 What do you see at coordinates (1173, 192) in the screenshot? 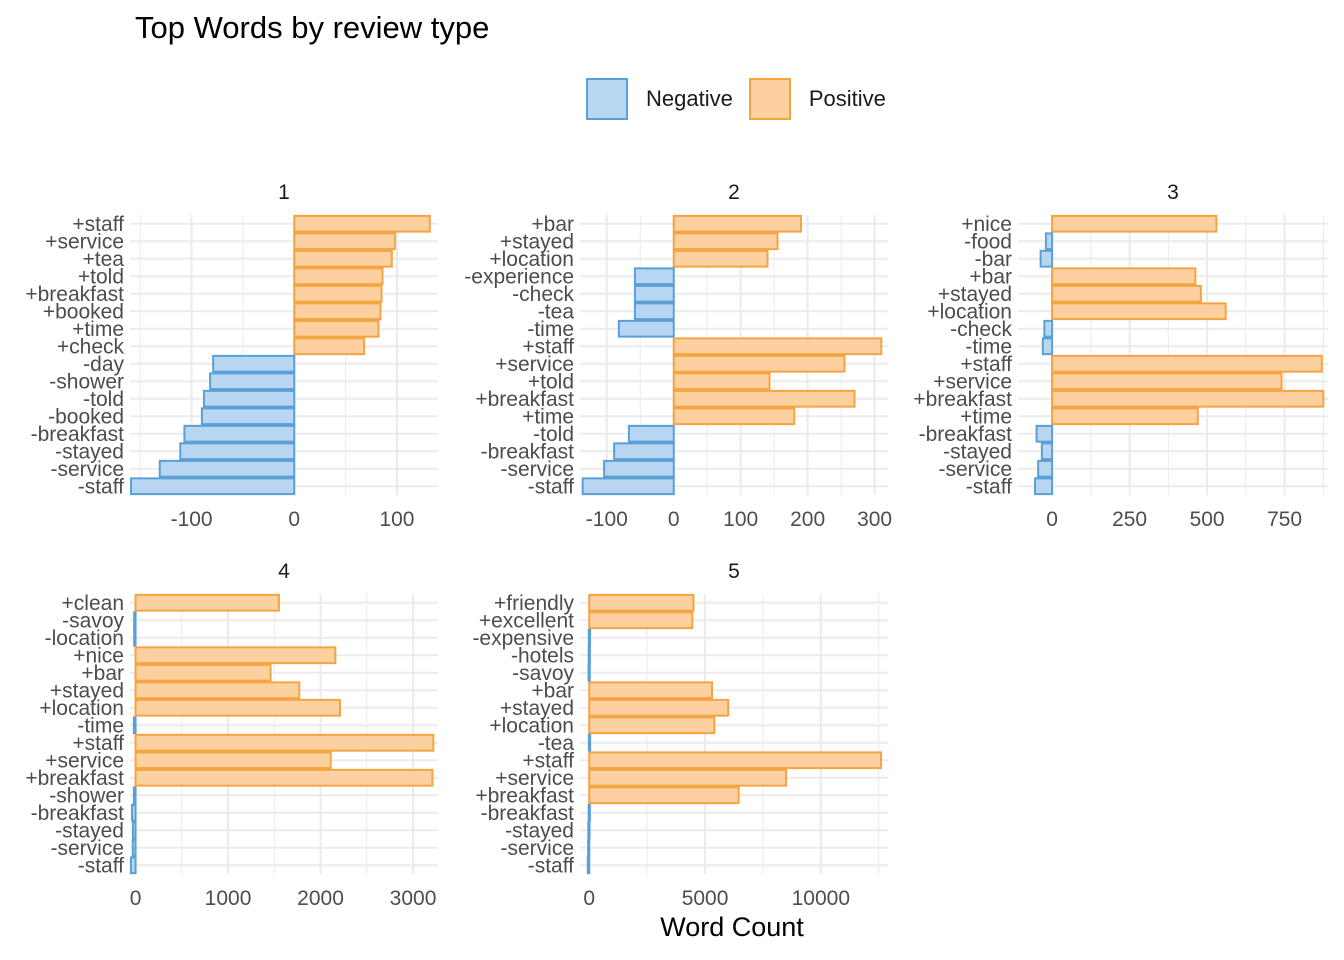
I see `facet-strip-label: 3` at bounding box center [1173, 192].